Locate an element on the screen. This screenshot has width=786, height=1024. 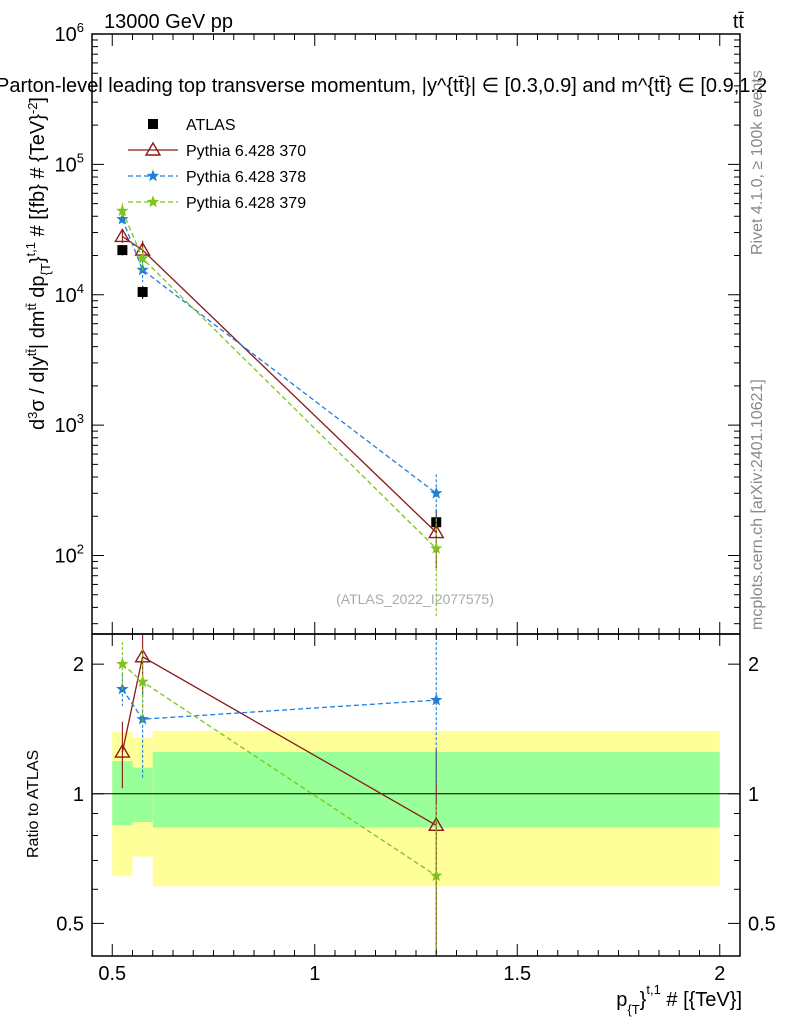
legend-label-pythia-6-428-378: Pythia 6.428 378 is located at coordinates (246, 177).